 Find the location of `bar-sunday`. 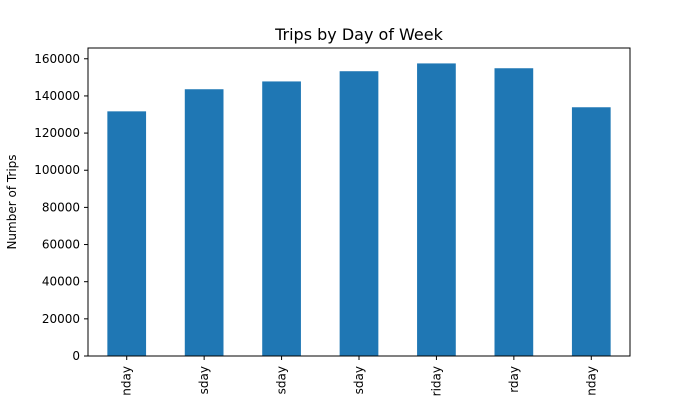

bar-sunday is located at coordinates (591, 232).